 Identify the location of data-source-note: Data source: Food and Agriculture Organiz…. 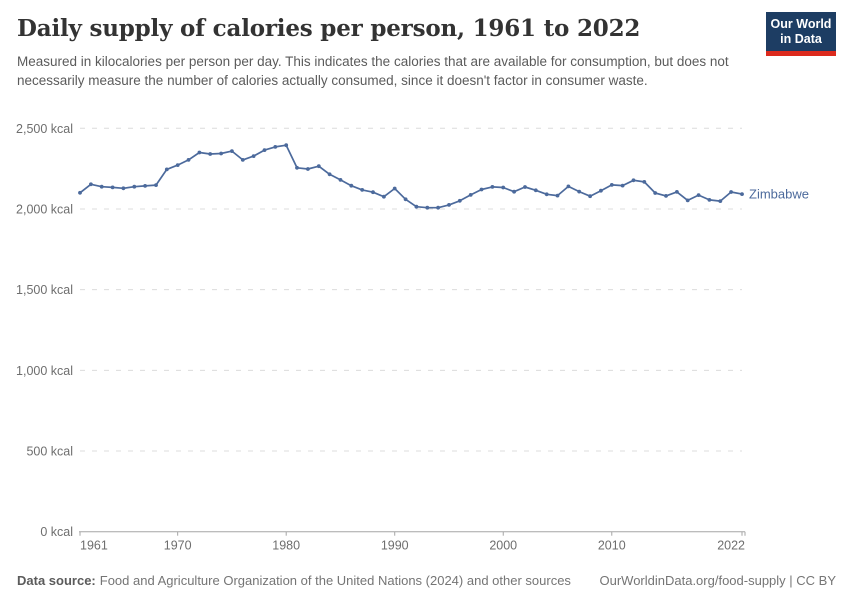
(294, 580).